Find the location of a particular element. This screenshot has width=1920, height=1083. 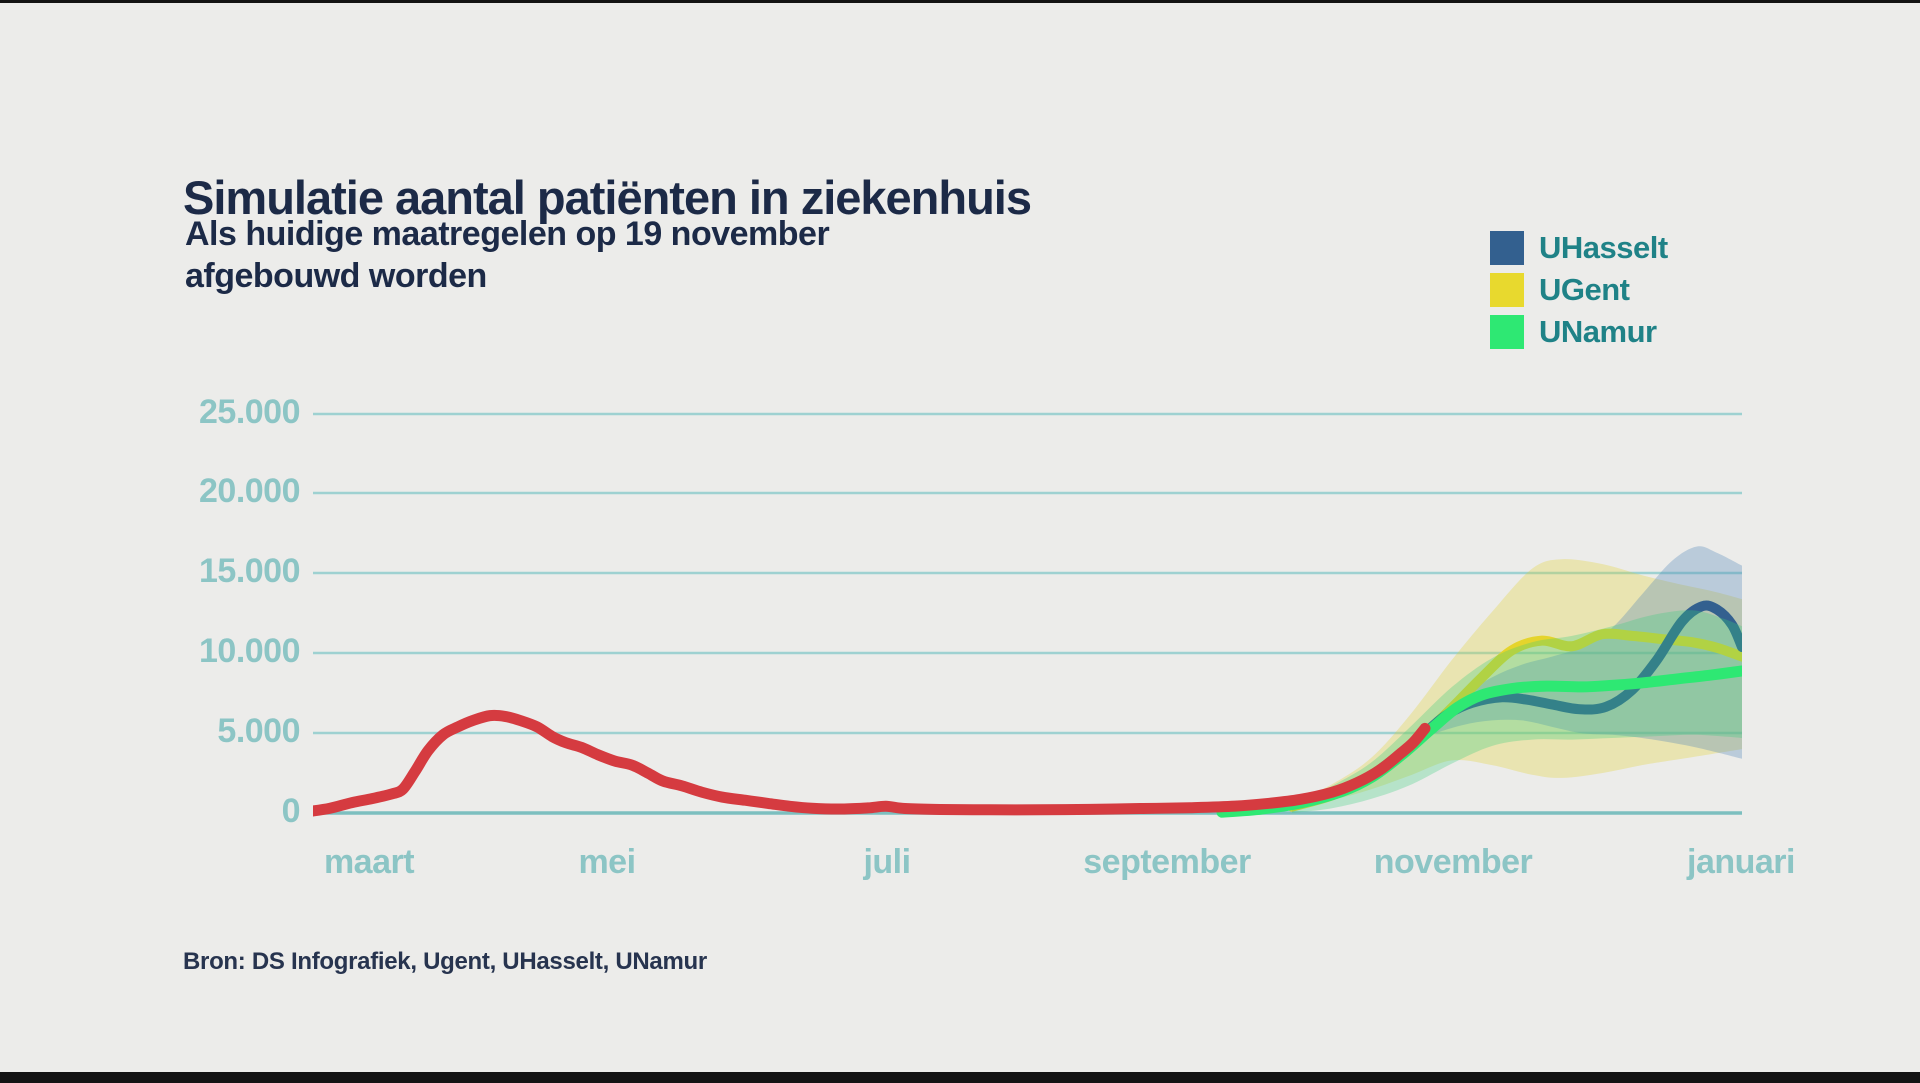

legend-label: UGent is located at coordinates (1584, 289).